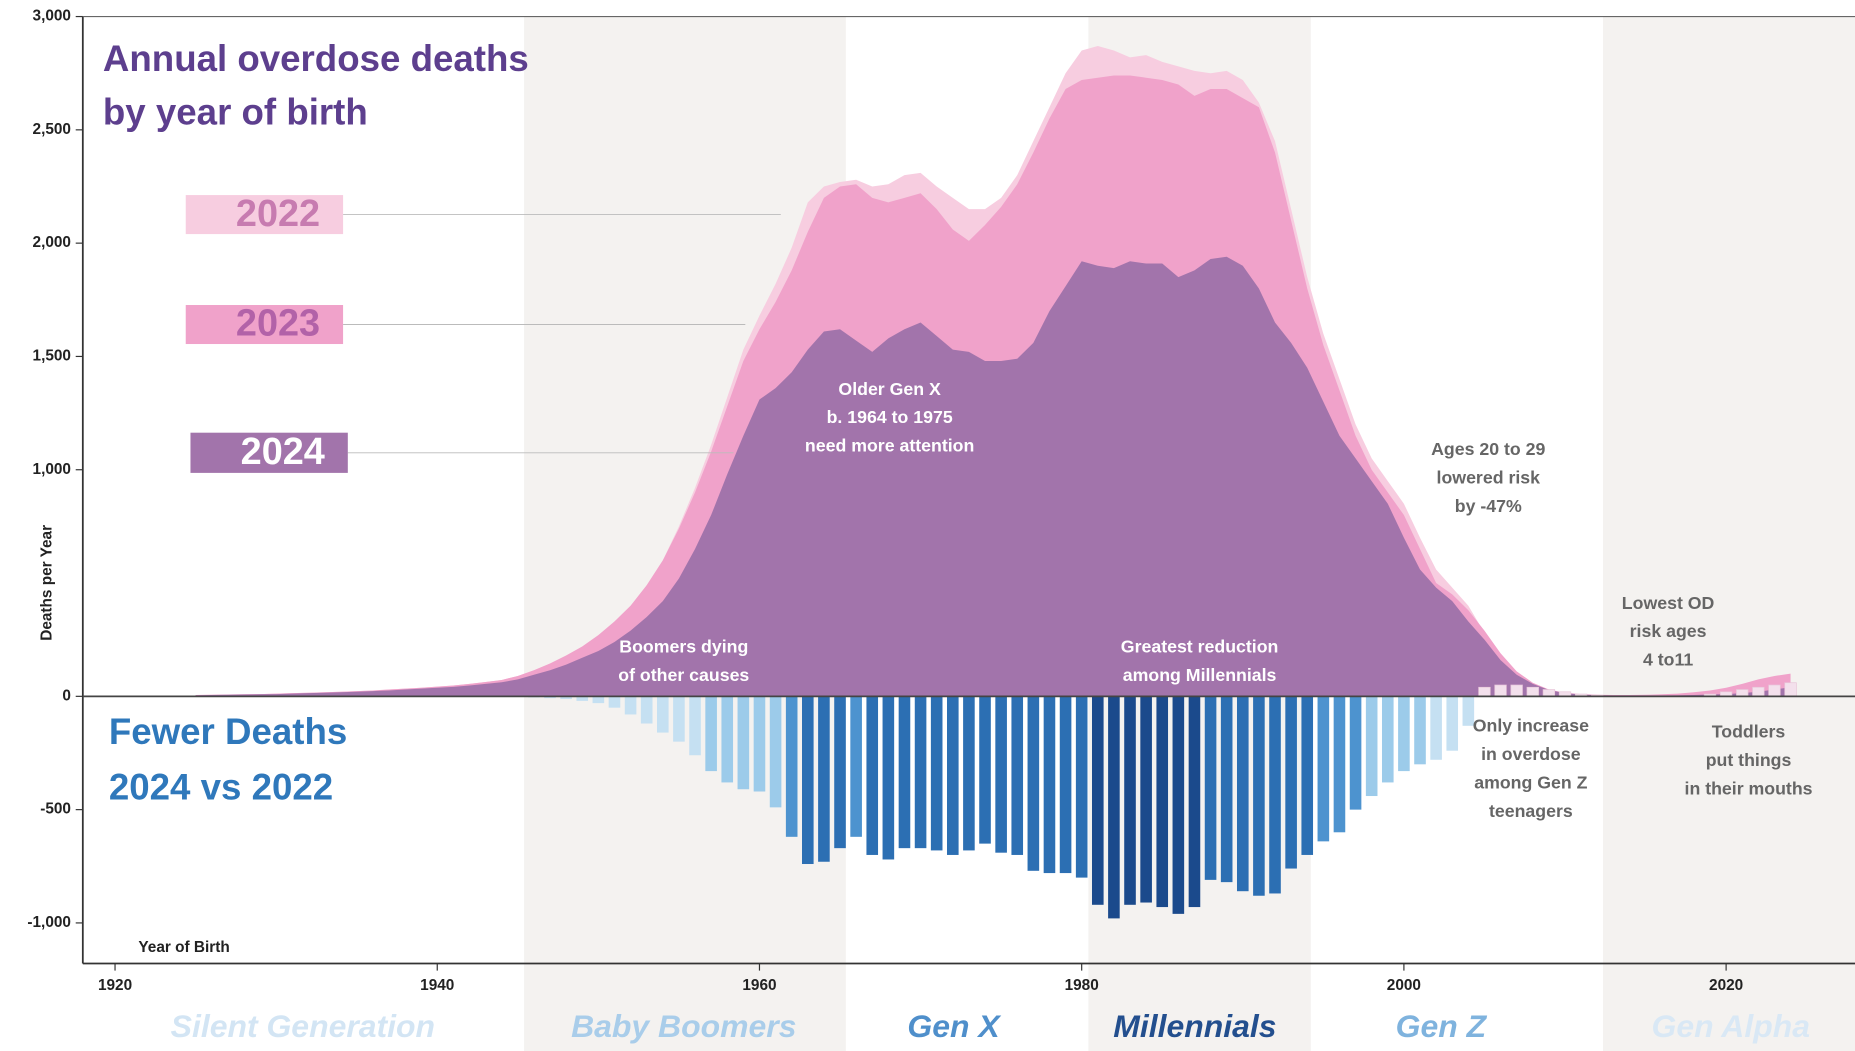  What do you see at coordinates (1082, 985) in the screenshot?
I see `x-tick-label: 1980` at bounding box center [1082, 985].